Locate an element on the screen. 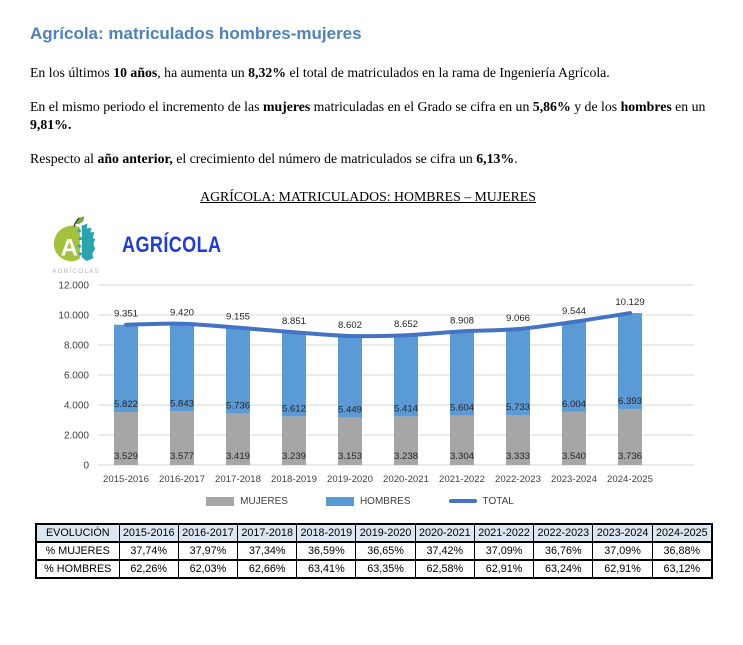  table-cell: 63,41% is located at coordinates (326, 568).